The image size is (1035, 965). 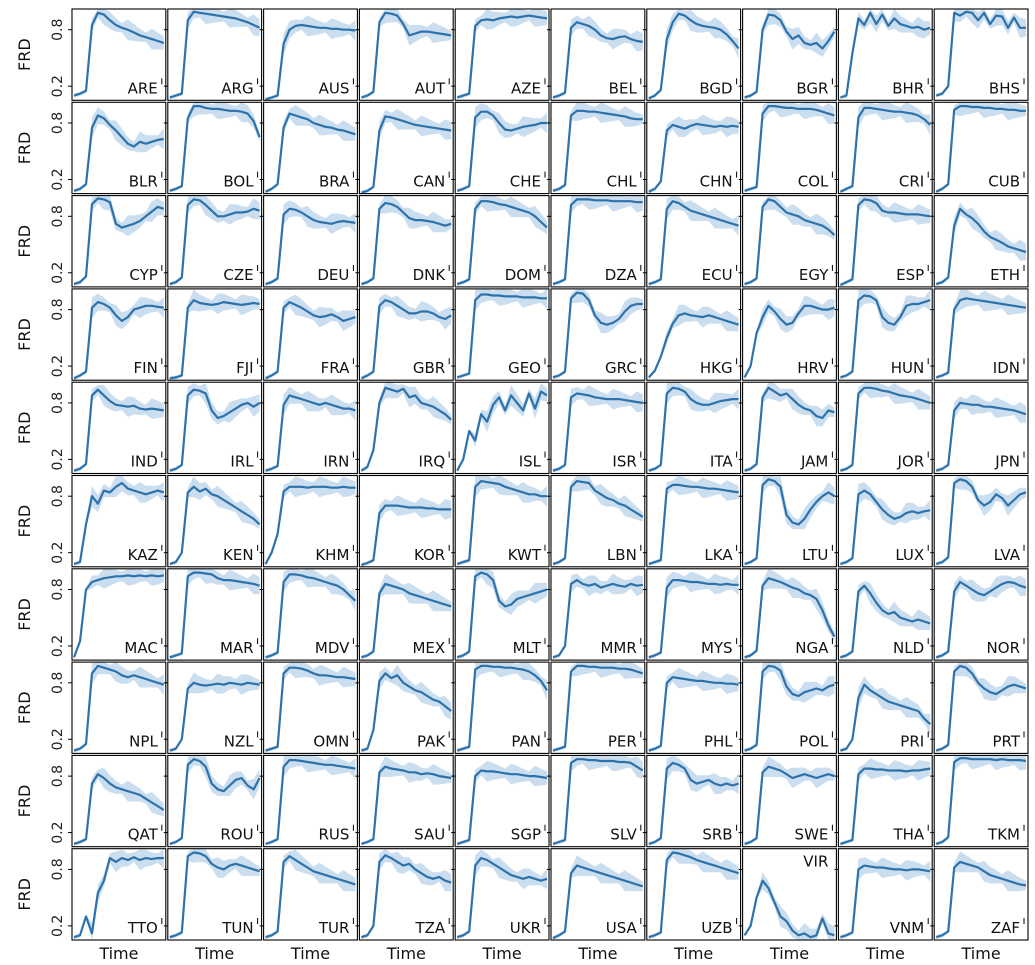 I want to click on series-line-mlt, so click(x=502, y=615).